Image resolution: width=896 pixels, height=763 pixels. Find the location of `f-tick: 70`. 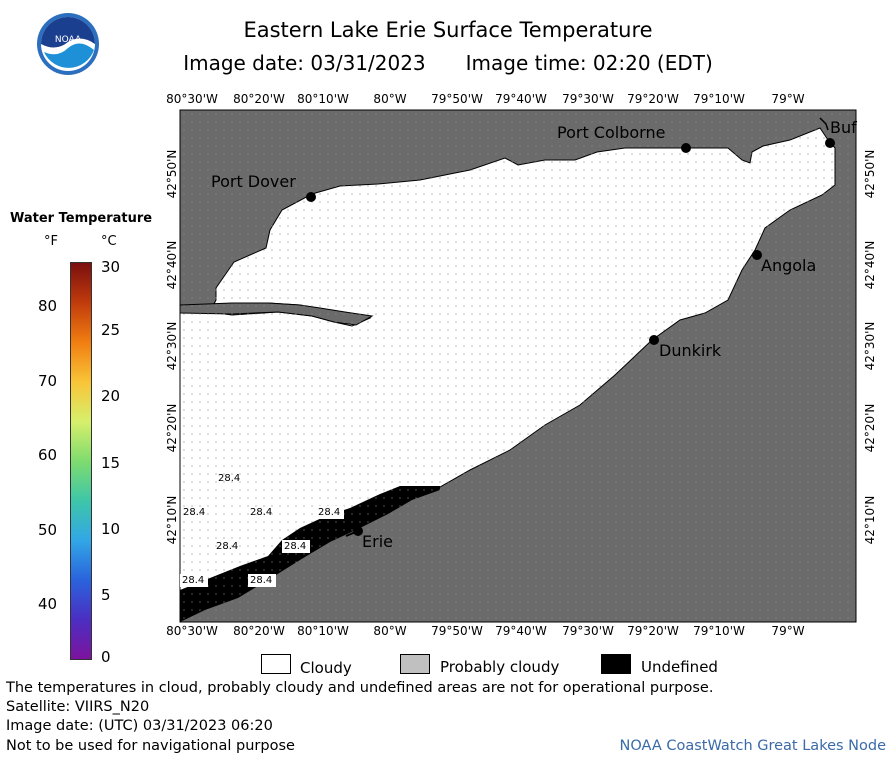

f-tick: 70 is located at coordinates (48, 381).